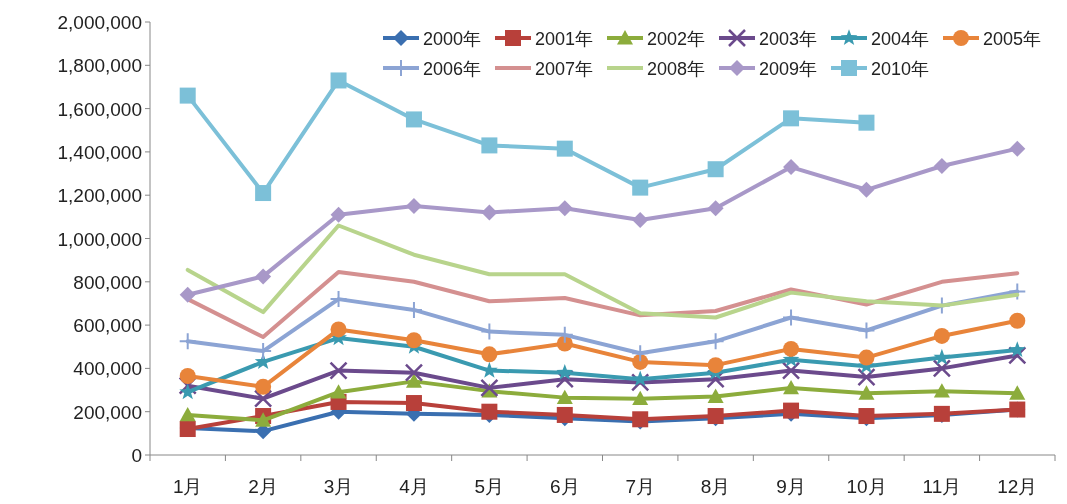  Describe the element at coordinates (565, 486) in the screenshot. I see `x-tick-label: 6月` at that location.